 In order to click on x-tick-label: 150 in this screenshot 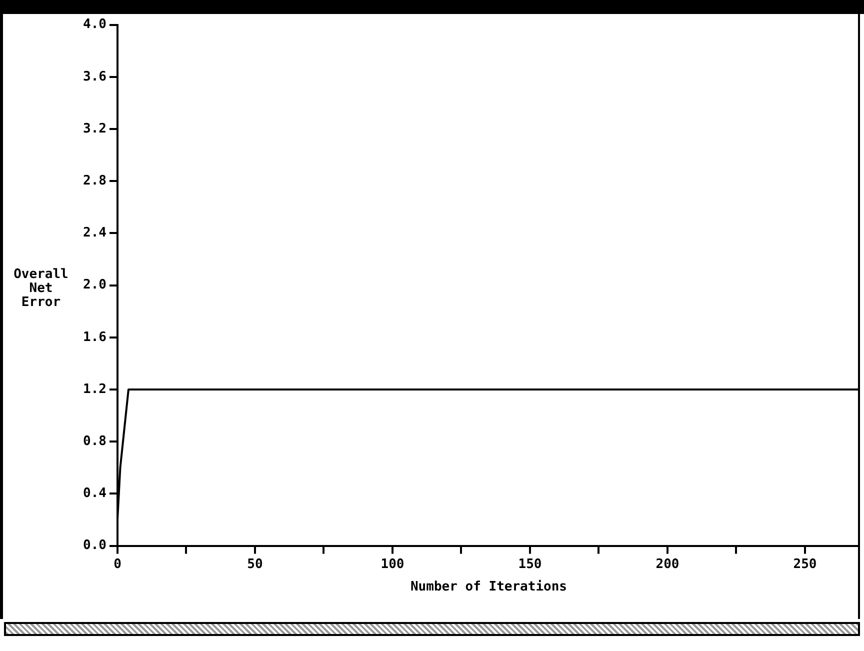, I will do `click(530, 564)`.